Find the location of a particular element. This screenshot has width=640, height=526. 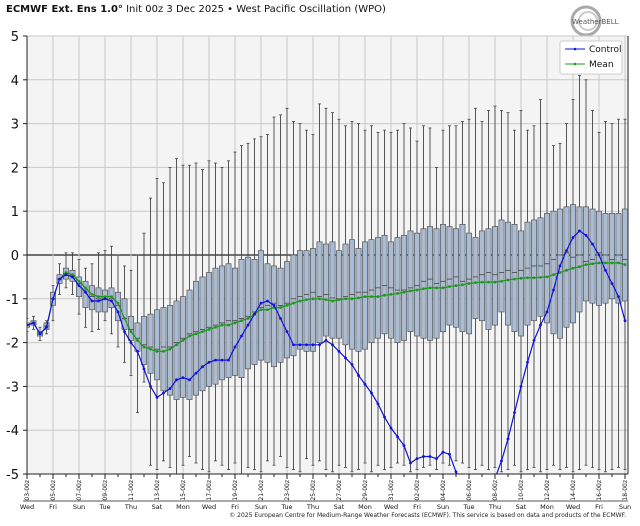

y-tick-label: -1 is located at coordinates (12, 300).